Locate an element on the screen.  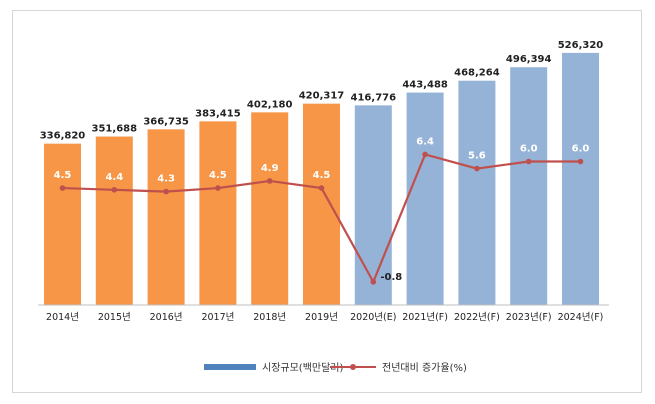
legend-line-marker is located at coordinates (353, 367).